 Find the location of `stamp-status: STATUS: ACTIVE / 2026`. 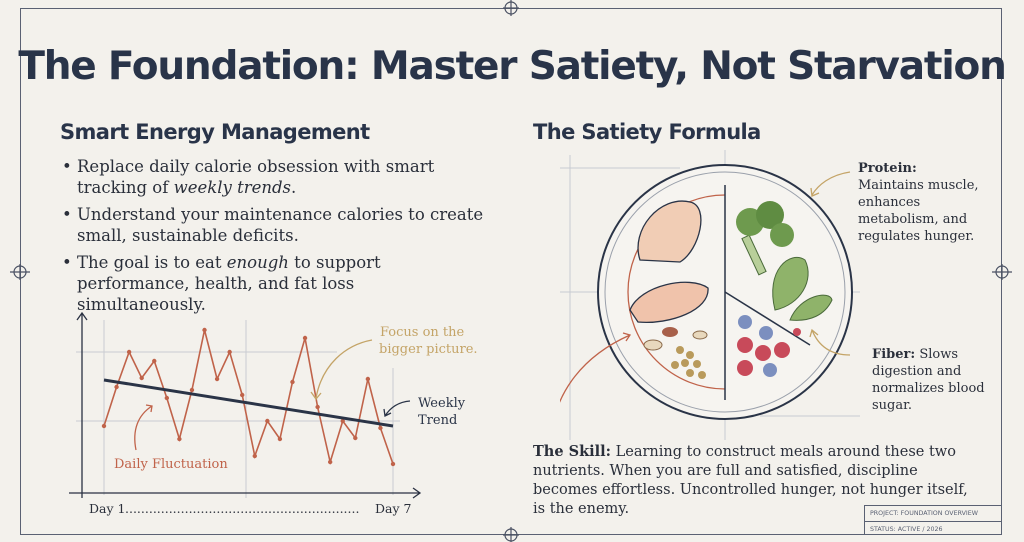

stamp-status: STATUS: ACTIVE / 2026 is located at coordinates (906, 529).